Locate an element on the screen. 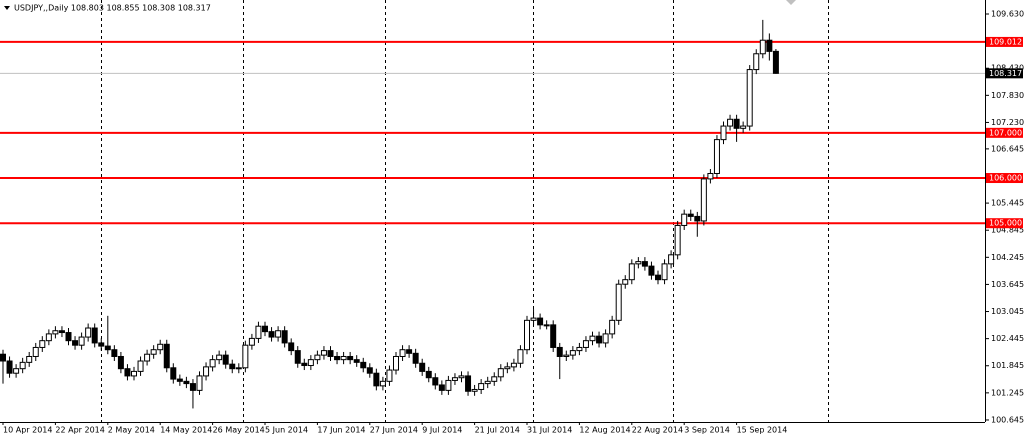 The width and height of the screenshot is (1024, 437). x-tick-label: 17 Jun 2014 is located at coordinates (341, 430).